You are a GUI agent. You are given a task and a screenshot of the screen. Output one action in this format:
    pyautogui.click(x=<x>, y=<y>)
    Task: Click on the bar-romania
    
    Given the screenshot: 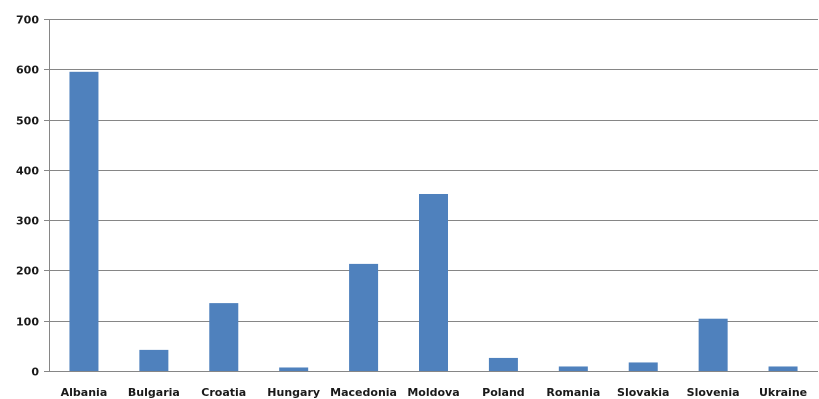 What is the action you would take?
    pyautogui.click(x=573, y=368)
    